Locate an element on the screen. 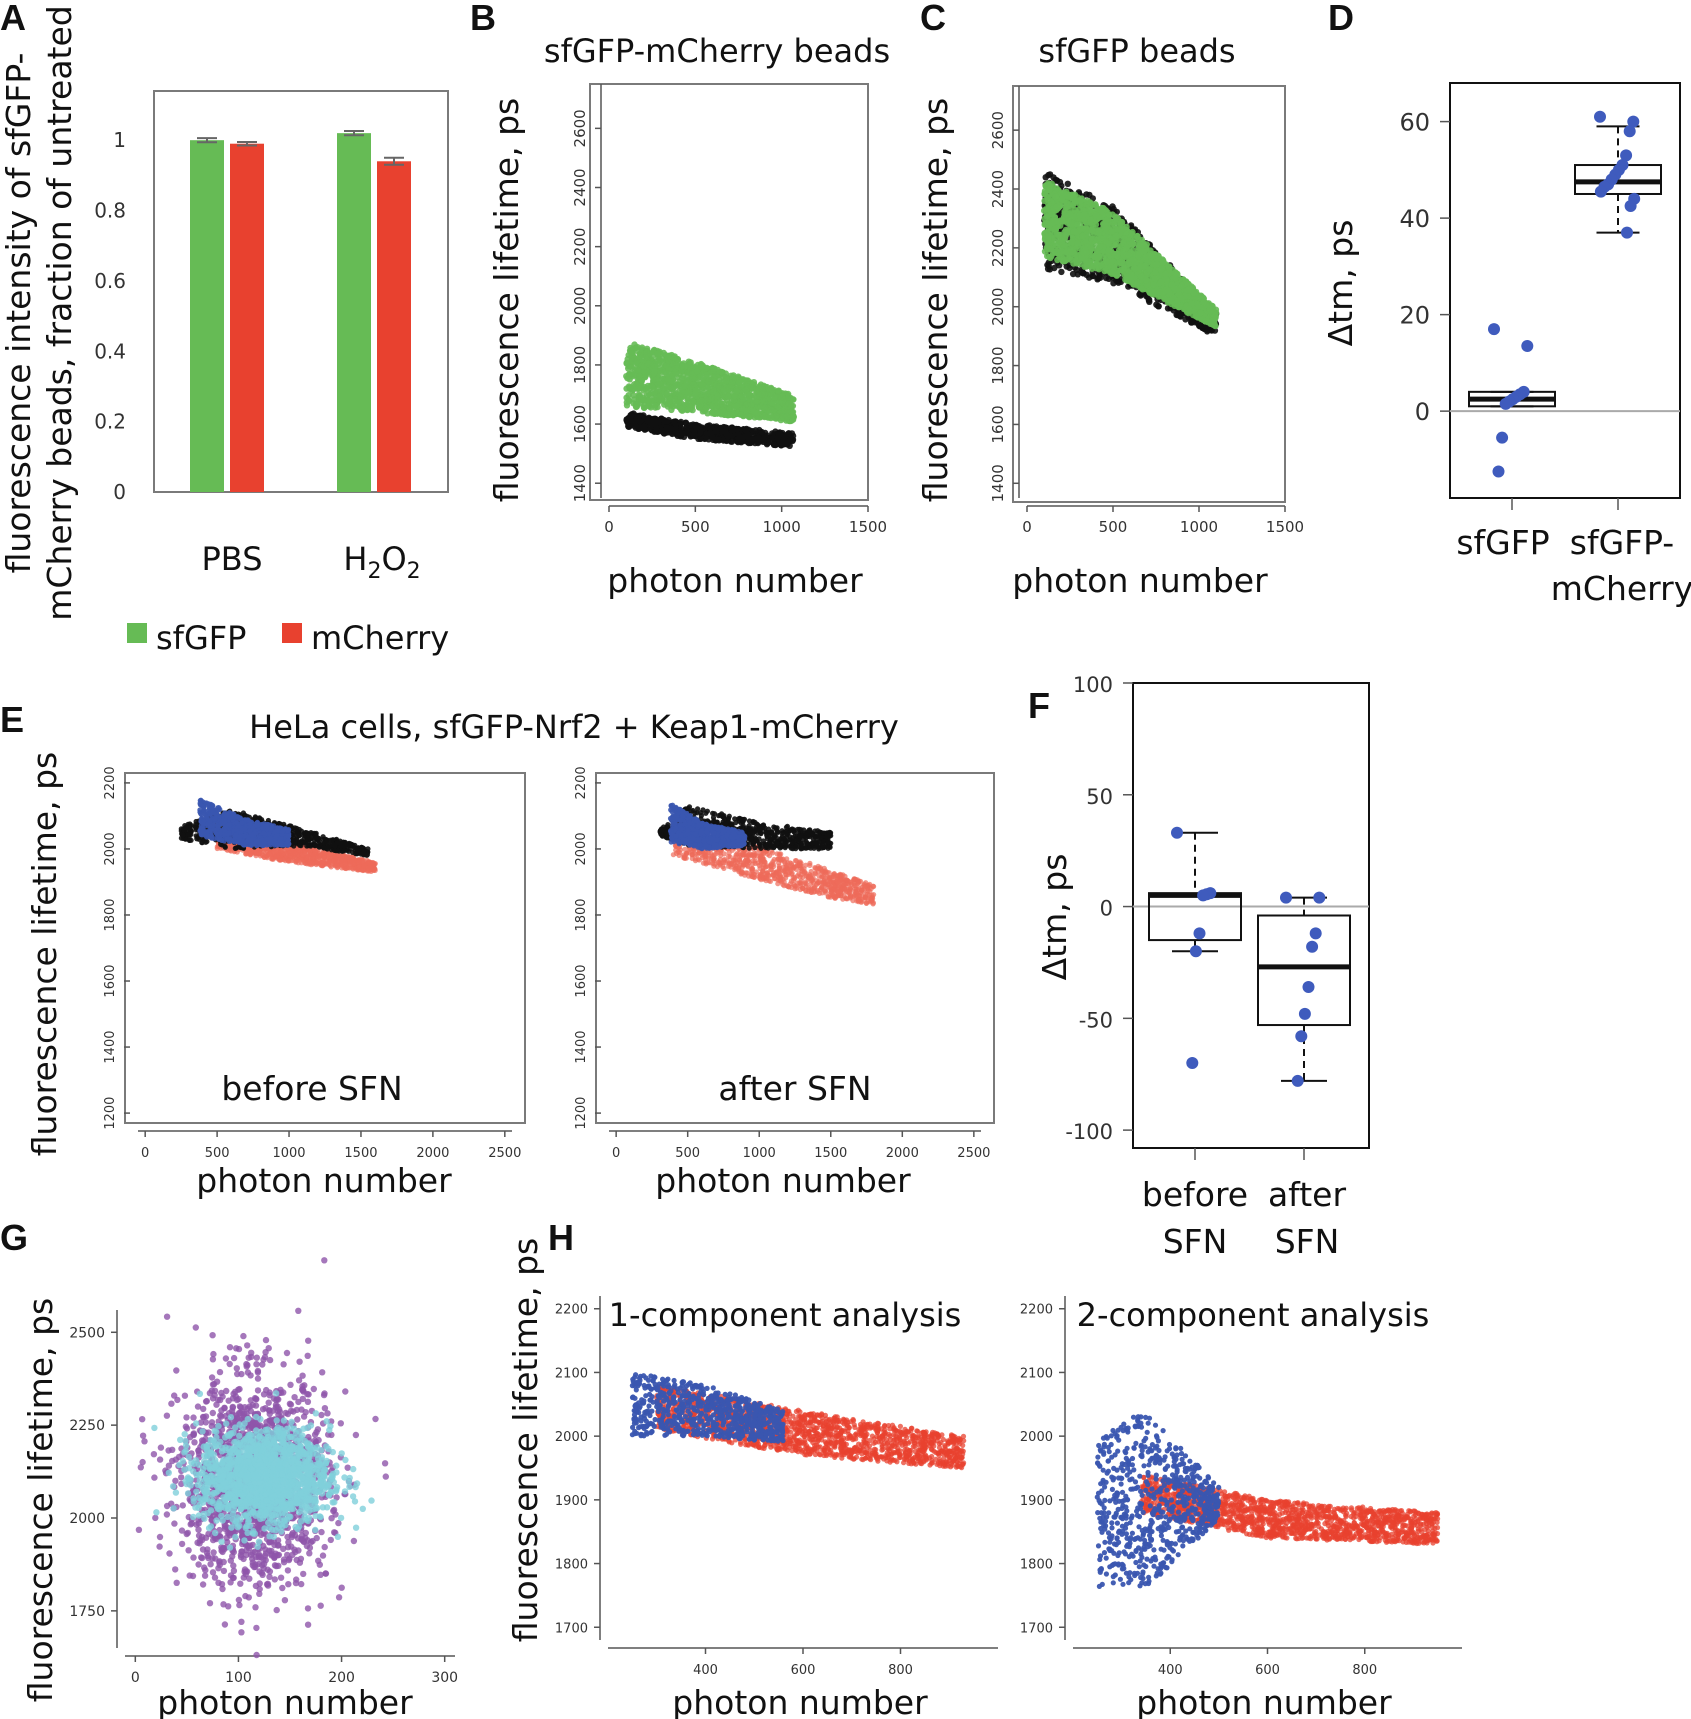 The image size is (1691, 1719). panel-a-y-ticks: 00.20.40.60.81 is located at coordinates (110, 316).